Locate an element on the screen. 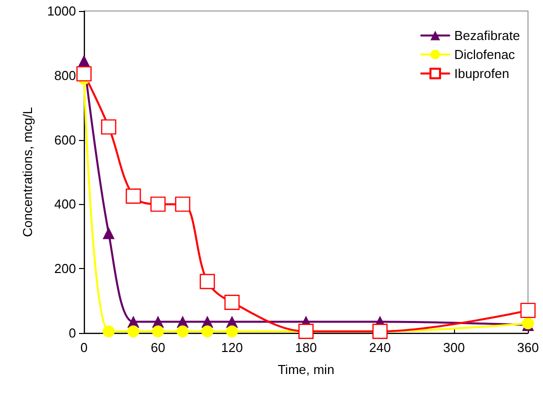 This screenshot has height=400, width=543. y-tick-label: 400 is located at coordinates (65, 204).